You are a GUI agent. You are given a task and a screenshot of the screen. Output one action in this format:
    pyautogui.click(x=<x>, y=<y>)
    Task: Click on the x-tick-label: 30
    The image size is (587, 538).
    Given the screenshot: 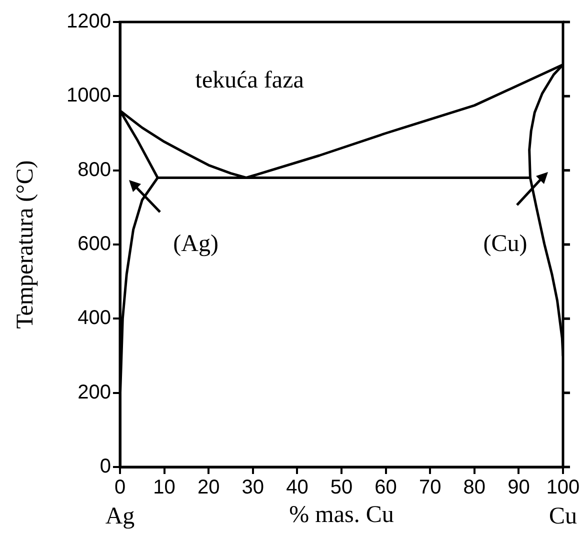 What is the action you would take?
    pyautogui.click(x=253, y=487)
    